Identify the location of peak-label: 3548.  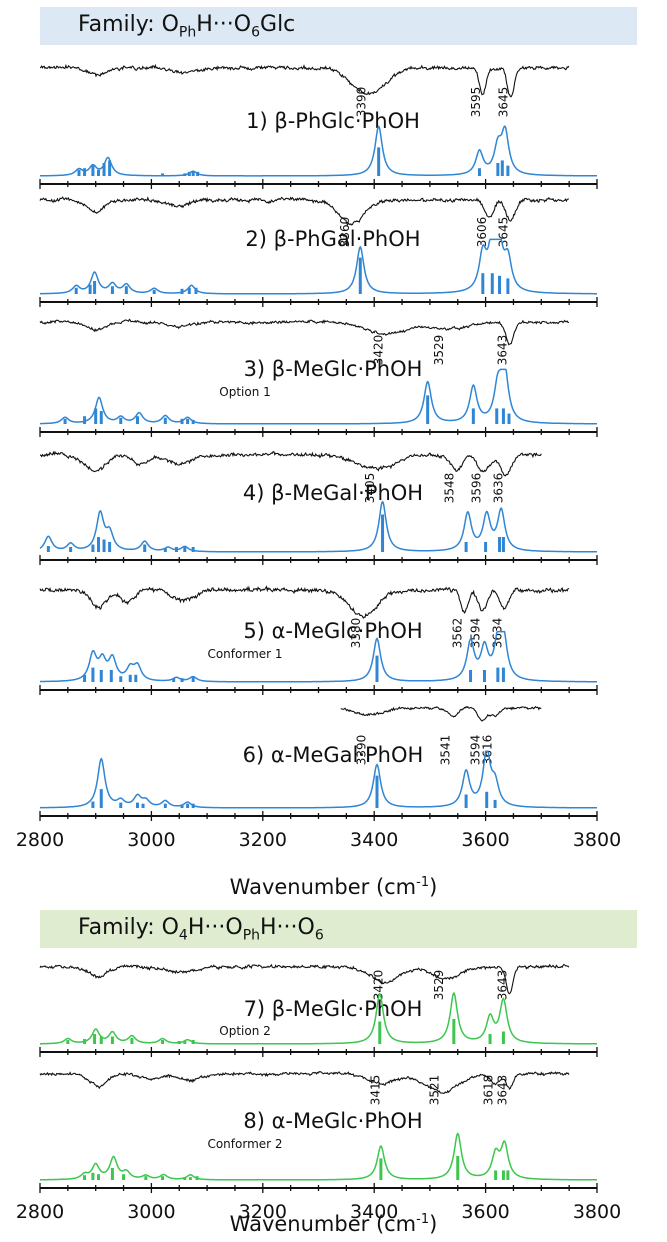
(450, 488).